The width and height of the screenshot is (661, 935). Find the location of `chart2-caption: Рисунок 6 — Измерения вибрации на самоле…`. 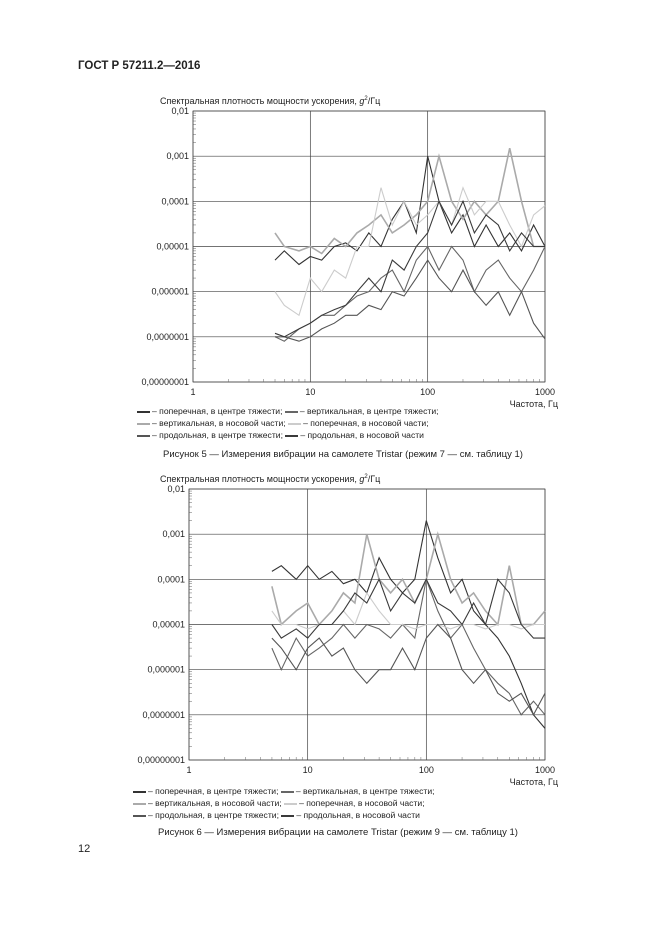

chart2-caption: Рисунок 6 — Измерения вибрации на самоле… is located at coordinates (338, 832).